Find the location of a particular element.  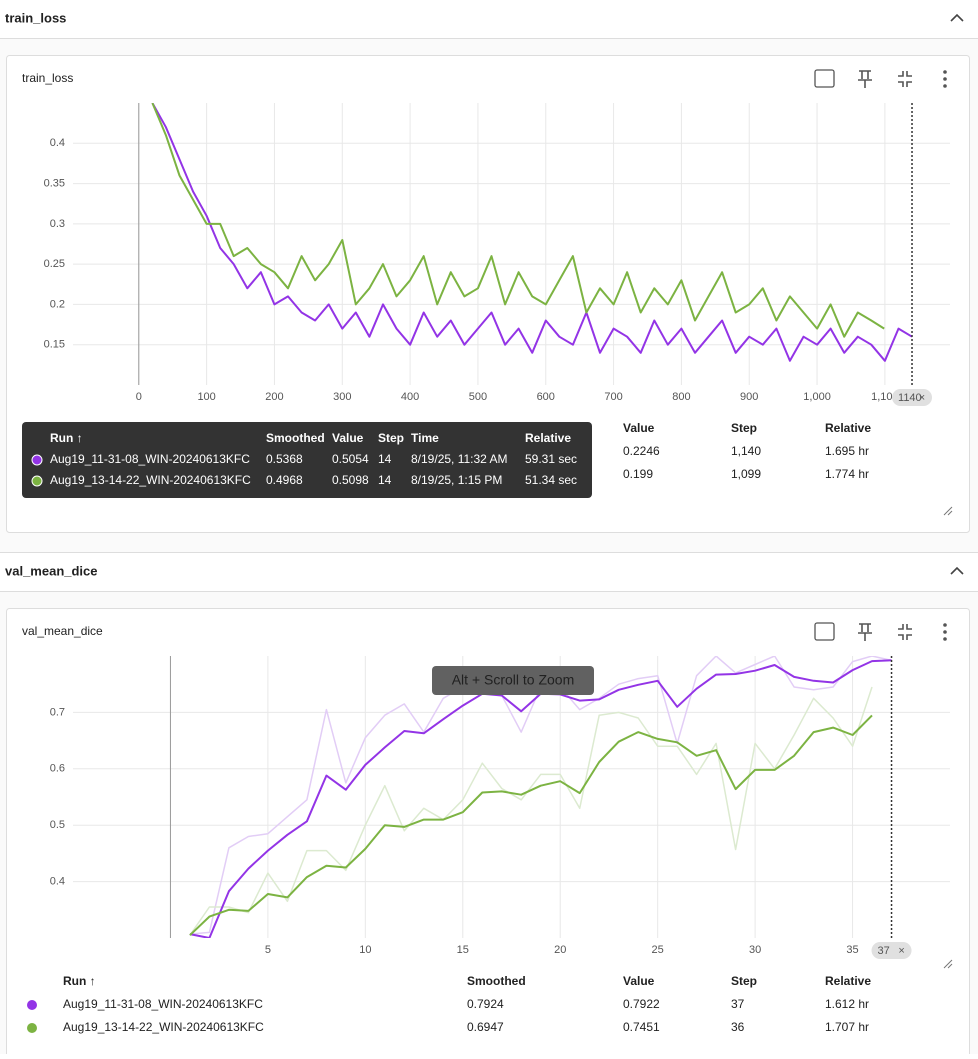

x-tick-label: 1,000 is located at coordinates (817, 397).